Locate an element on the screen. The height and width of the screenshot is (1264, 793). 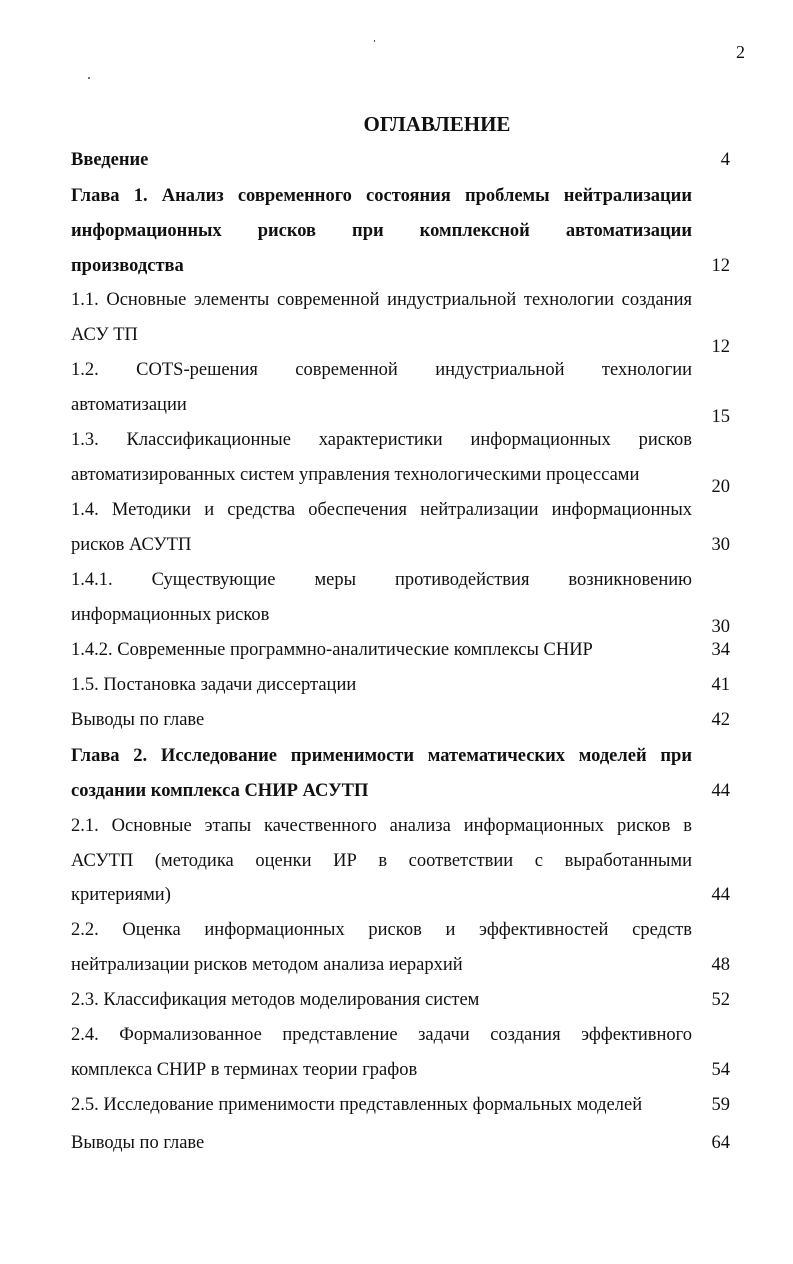
toc-page-number: 42 is located at coordinates (721, 720).